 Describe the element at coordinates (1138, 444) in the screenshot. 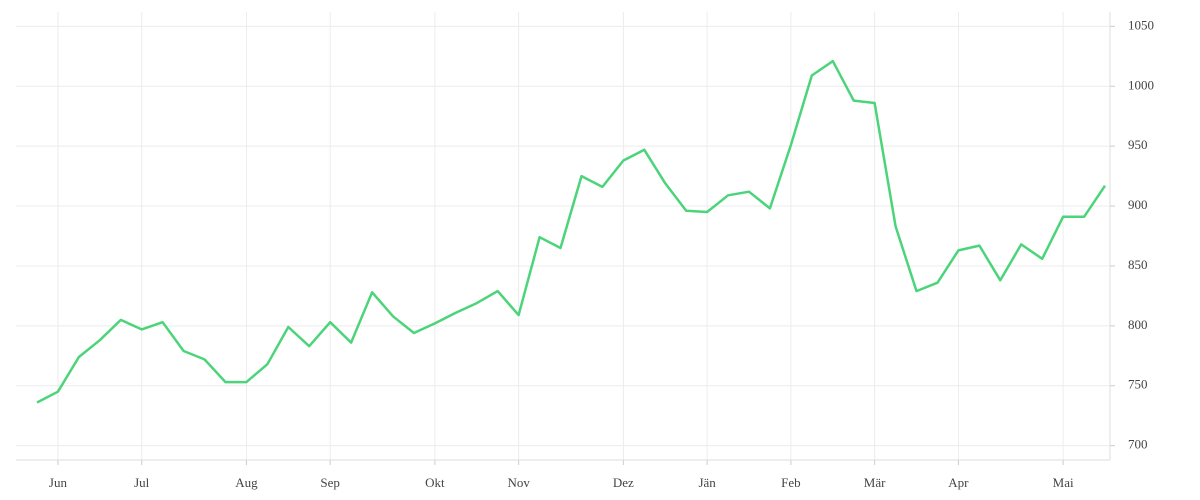

I see `y-tick-label: 700` at that location.